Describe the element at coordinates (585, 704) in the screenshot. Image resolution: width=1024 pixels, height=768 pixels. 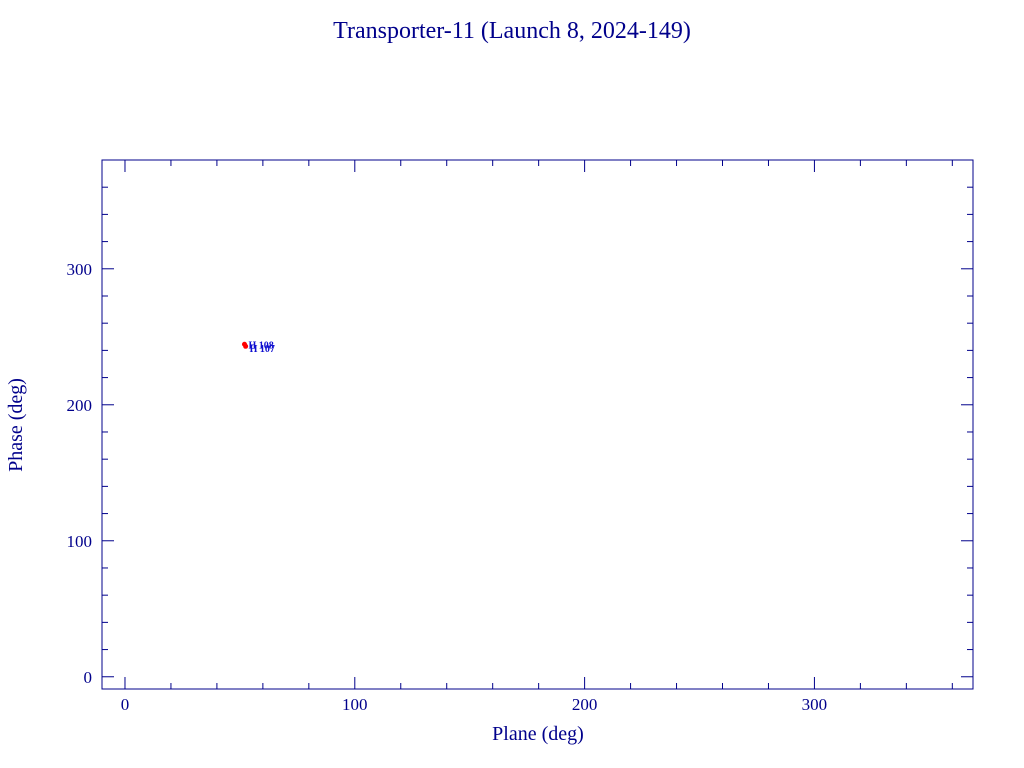
I see `x-tick-label: 200` at that location.